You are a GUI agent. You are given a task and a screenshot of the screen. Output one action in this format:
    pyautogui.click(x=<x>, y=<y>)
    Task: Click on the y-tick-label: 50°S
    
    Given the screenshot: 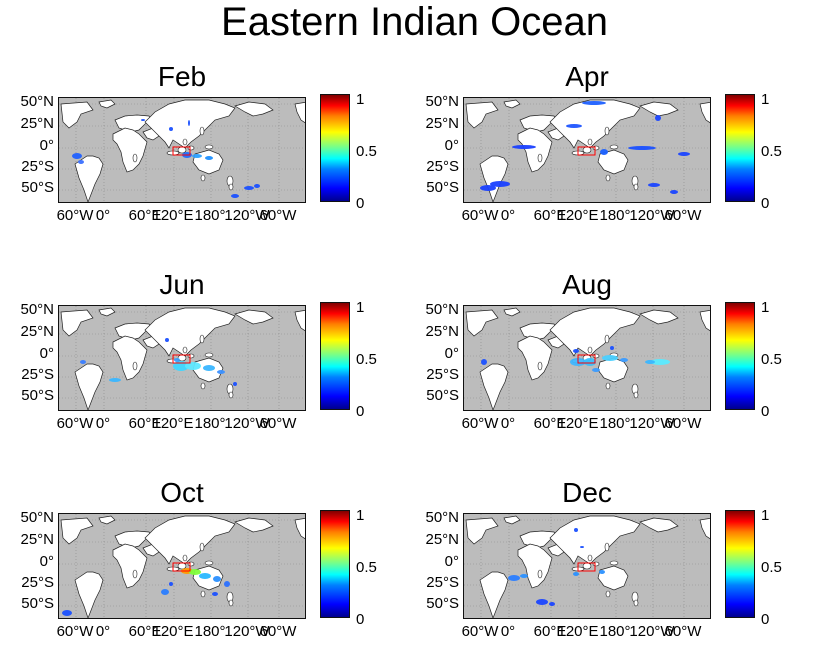 What is the action you would take?
    pyautogui.click(x=37, y=187)
    